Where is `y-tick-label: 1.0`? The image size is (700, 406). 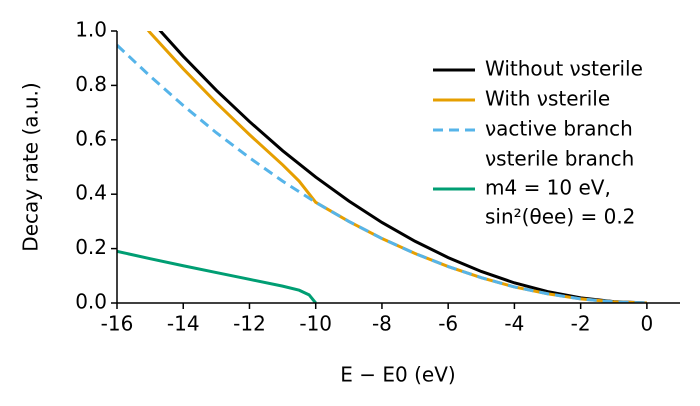
y-tick-label: 1.0 is located at coordinates (91, 30).